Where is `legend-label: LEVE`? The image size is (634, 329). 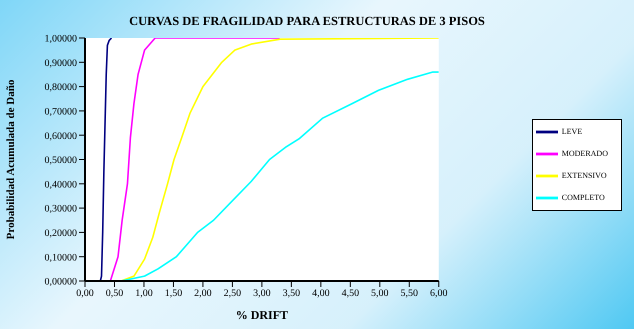 legend-label: LEVE is located at coordinates (572, 131).